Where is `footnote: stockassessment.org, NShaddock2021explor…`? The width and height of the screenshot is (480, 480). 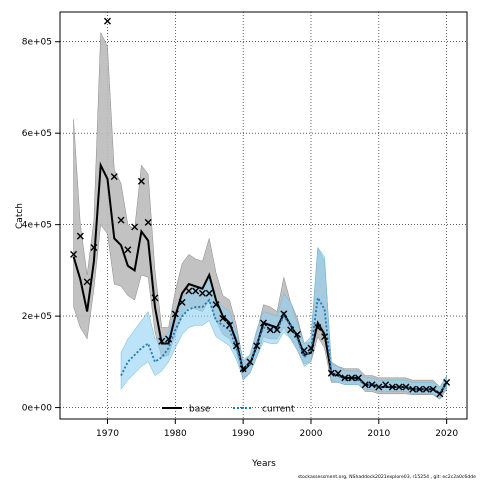
footnote: stockassessment.org, NShaddock2021explor… is located at coordinates (387, 477).